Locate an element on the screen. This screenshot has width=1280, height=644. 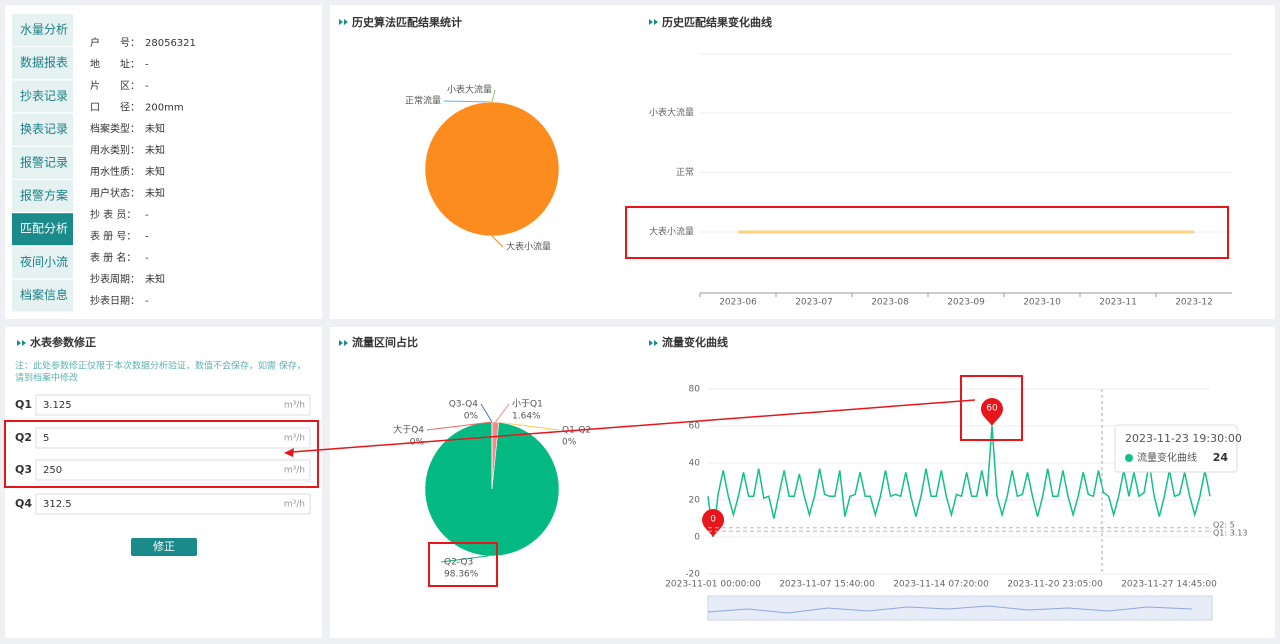
profile-label: 档案类型： is located at coordinates (115, 128).